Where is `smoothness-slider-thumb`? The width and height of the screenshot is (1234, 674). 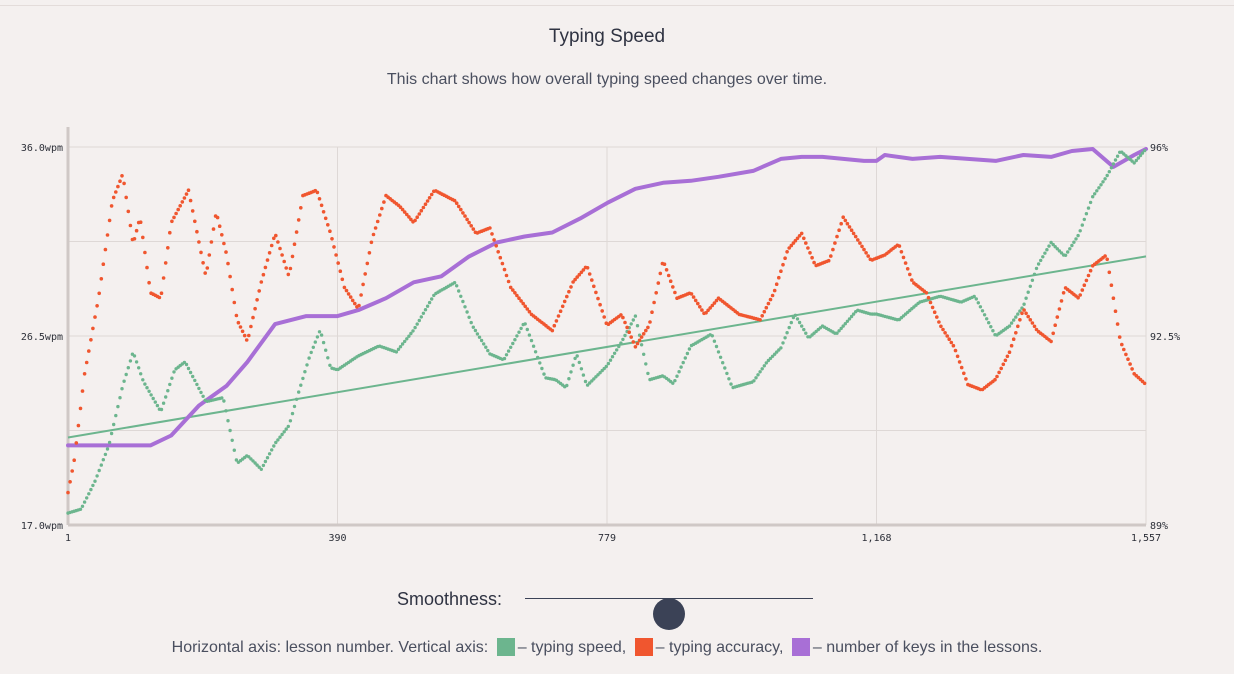 smoothness-slider-thumb is located at coordinates (669, 614).